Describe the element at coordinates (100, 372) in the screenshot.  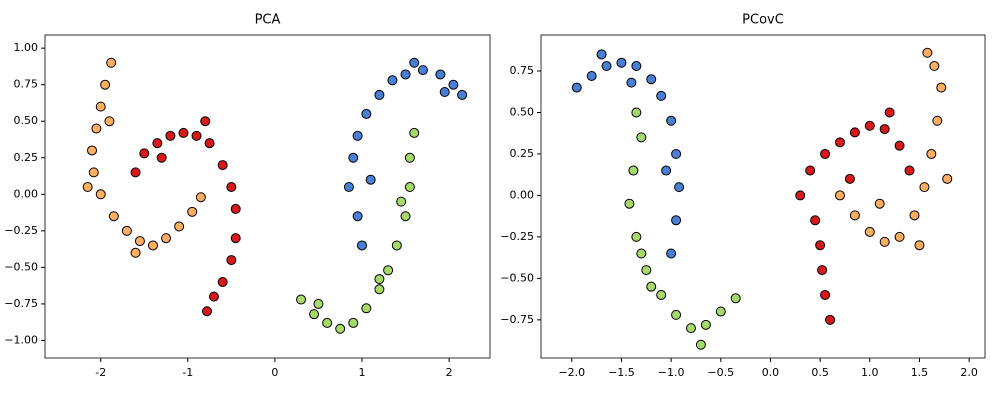
I see `x-tick-label: -2` at that location.